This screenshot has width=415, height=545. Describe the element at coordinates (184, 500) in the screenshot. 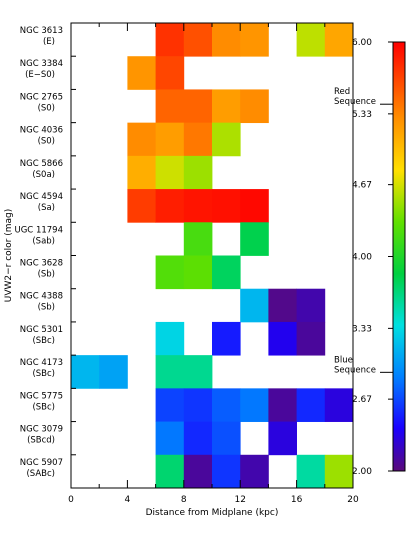

I see `x-tick-label: 8` at that location.